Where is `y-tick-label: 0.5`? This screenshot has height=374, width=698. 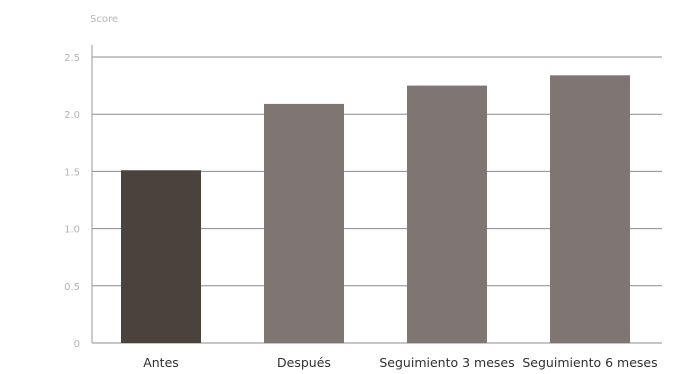 y-tick-label: 0.5 is located at coordinates (72, 287).